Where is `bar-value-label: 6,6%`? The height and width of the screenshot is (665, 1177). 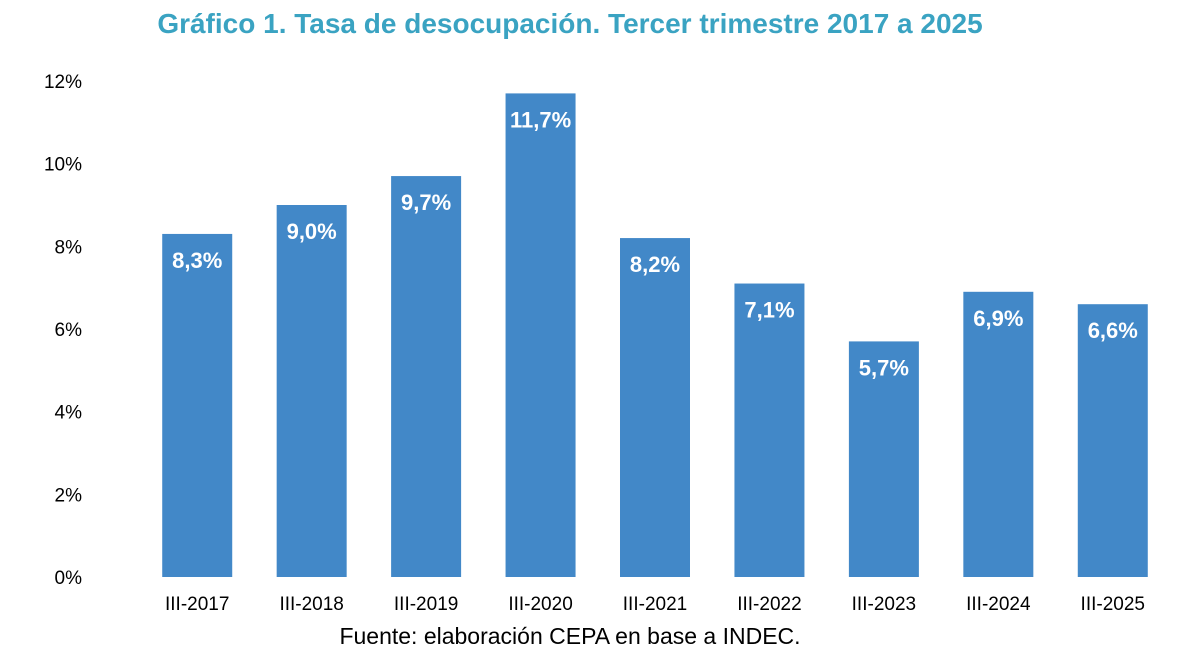 bar-value-label: 6,6% is located at coordinates (1113, 330).